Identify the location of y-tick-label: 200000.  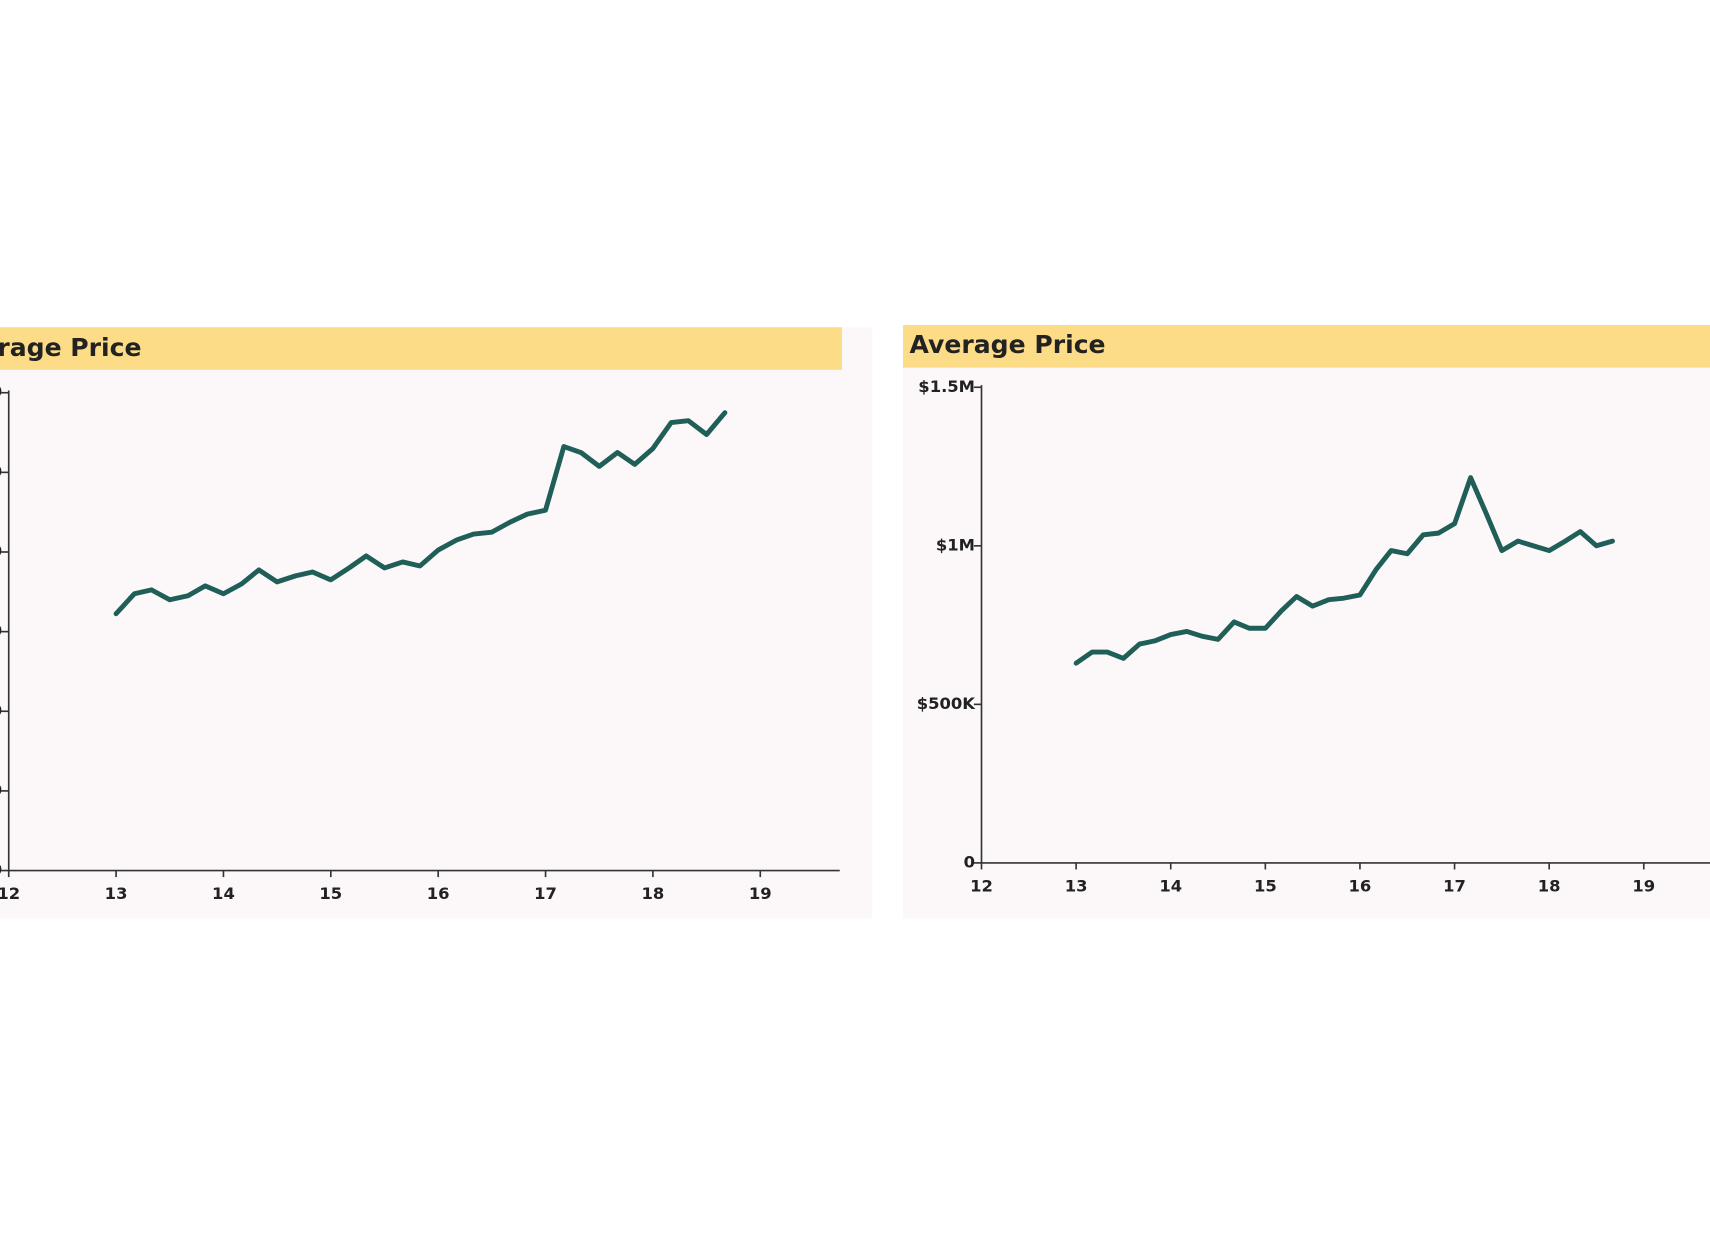
(1, 789).